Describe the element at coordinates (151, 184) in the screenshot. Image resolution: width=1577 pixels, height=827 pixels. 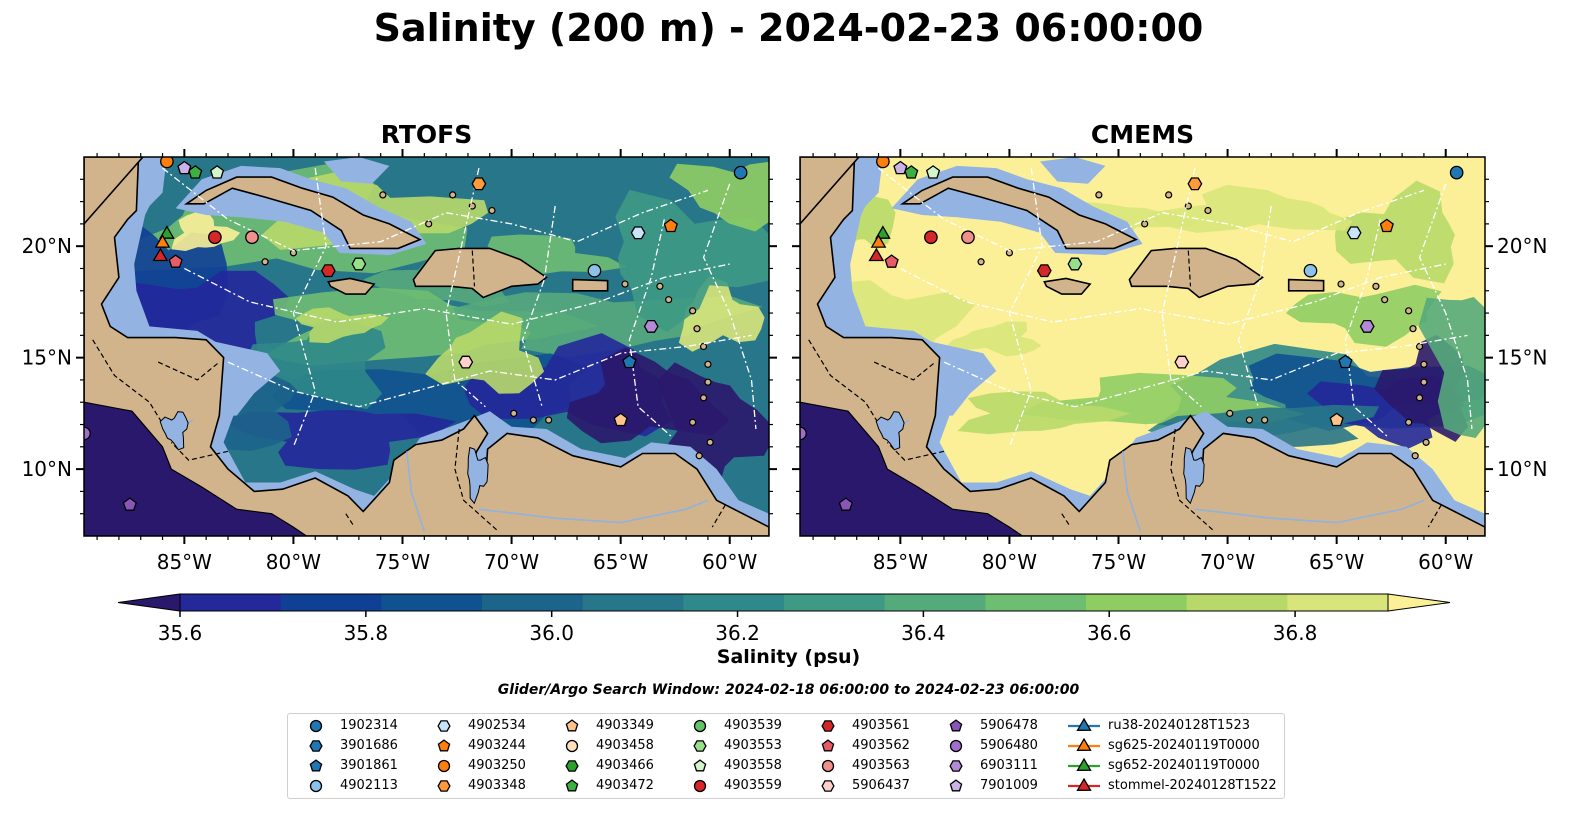
I see `shelf-area` at that location.